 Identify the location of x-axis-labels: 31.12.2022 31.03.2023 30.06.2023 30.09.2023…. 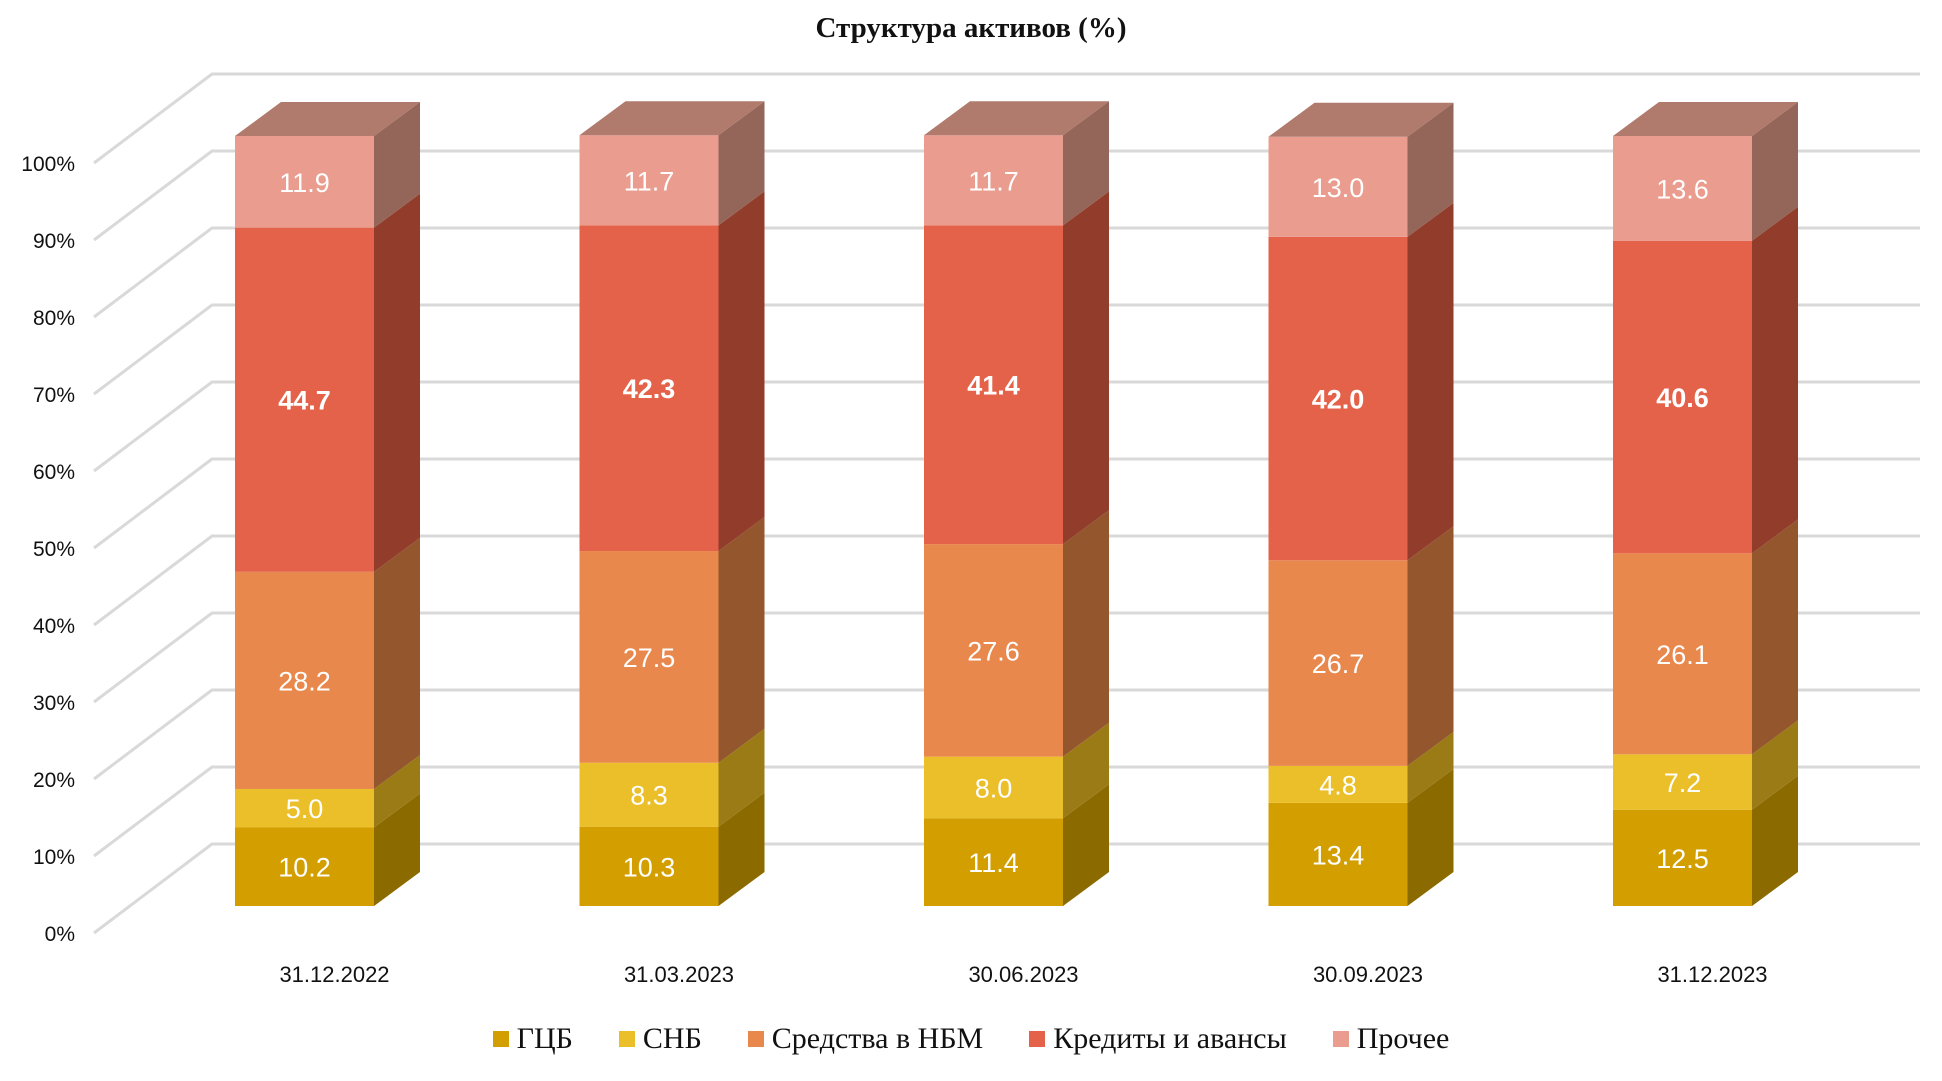
(1023, 974).